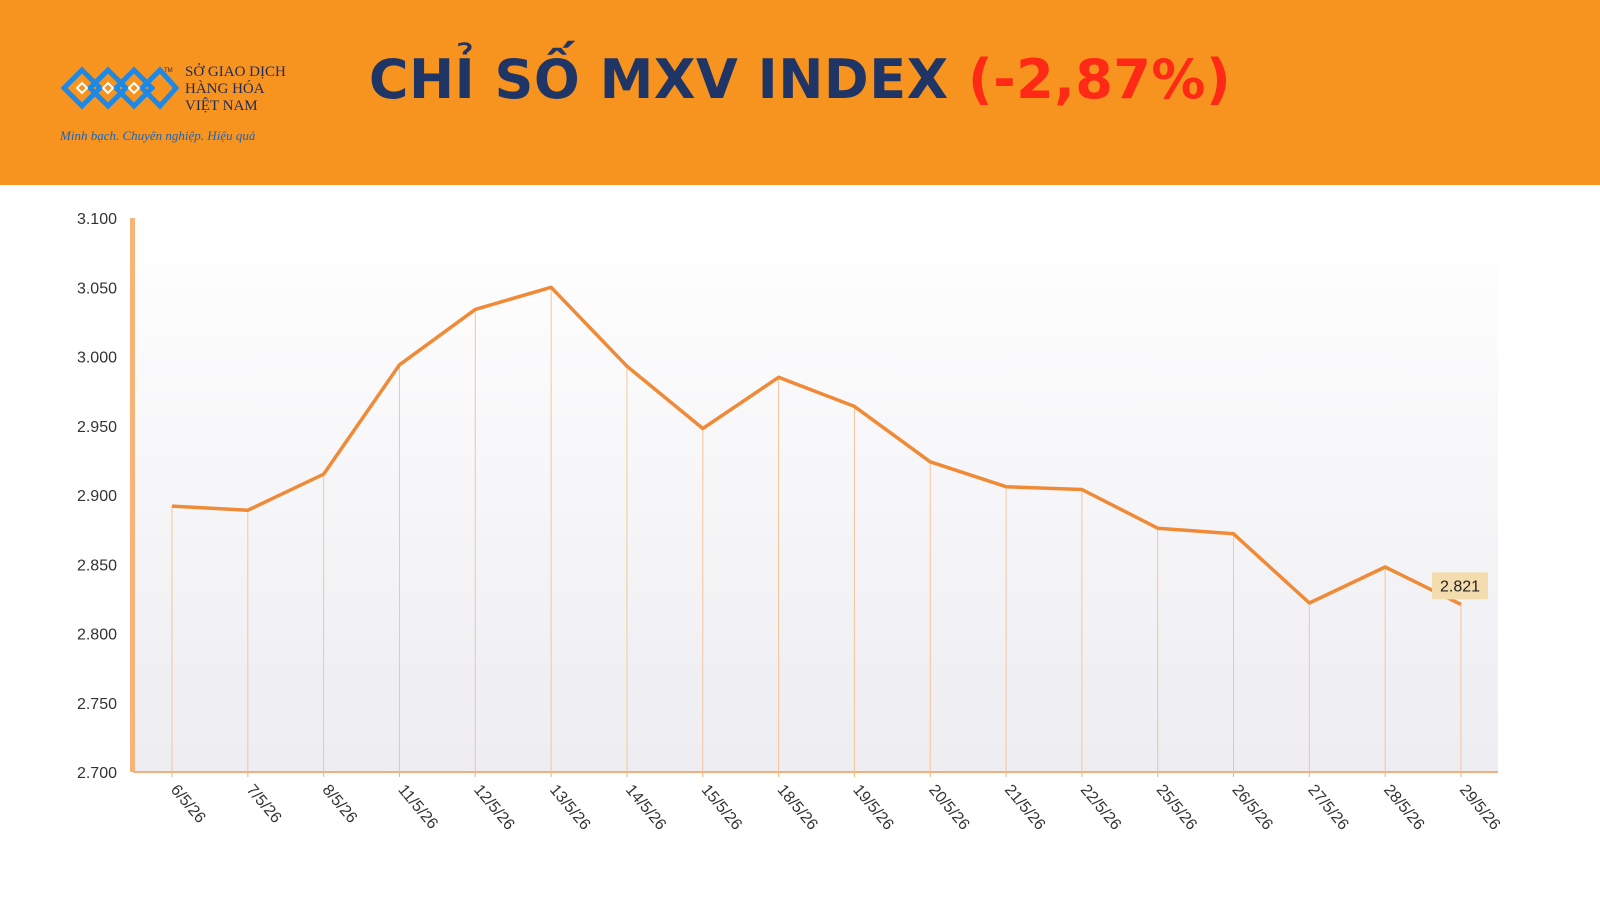  Describe the element at coordinates (1479, 808) in the screenshot. I see `x-tick-label: 29/5/26` at that location.